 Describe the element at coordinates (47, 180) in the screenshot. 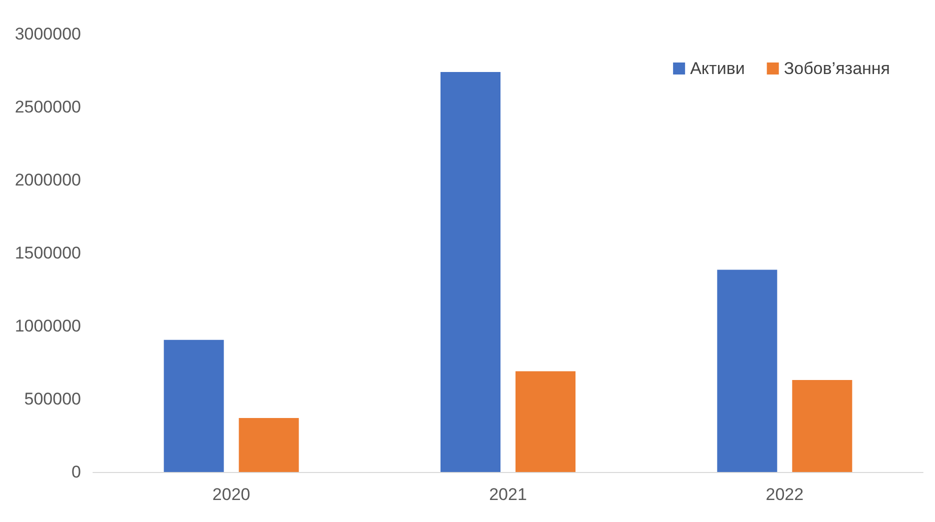

I see `y-tick-label: 2000000` at that location.